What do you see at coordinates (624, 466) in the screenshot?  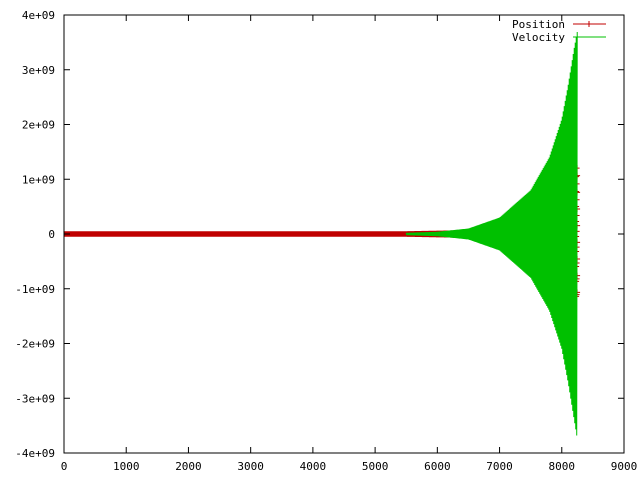 I see `x-tick-label-9: 9000` at bounding box center [624, 466].